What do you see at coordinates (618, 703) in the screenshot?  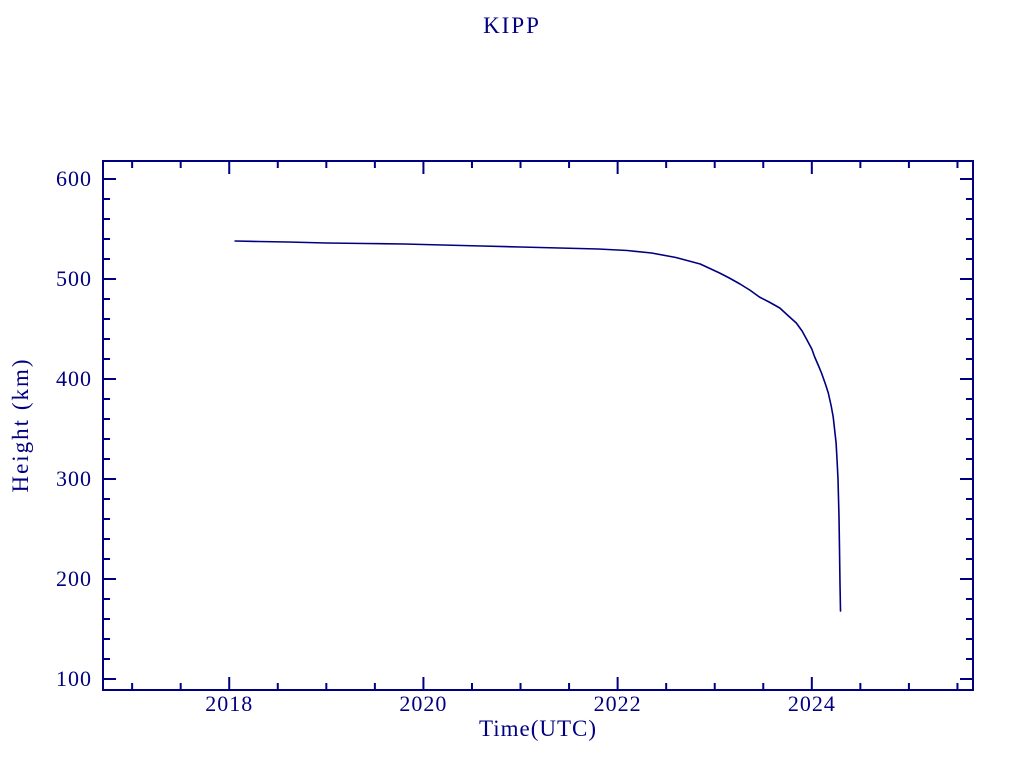 I see `x-tick-label: 2022` at bounding box center [618, 703].